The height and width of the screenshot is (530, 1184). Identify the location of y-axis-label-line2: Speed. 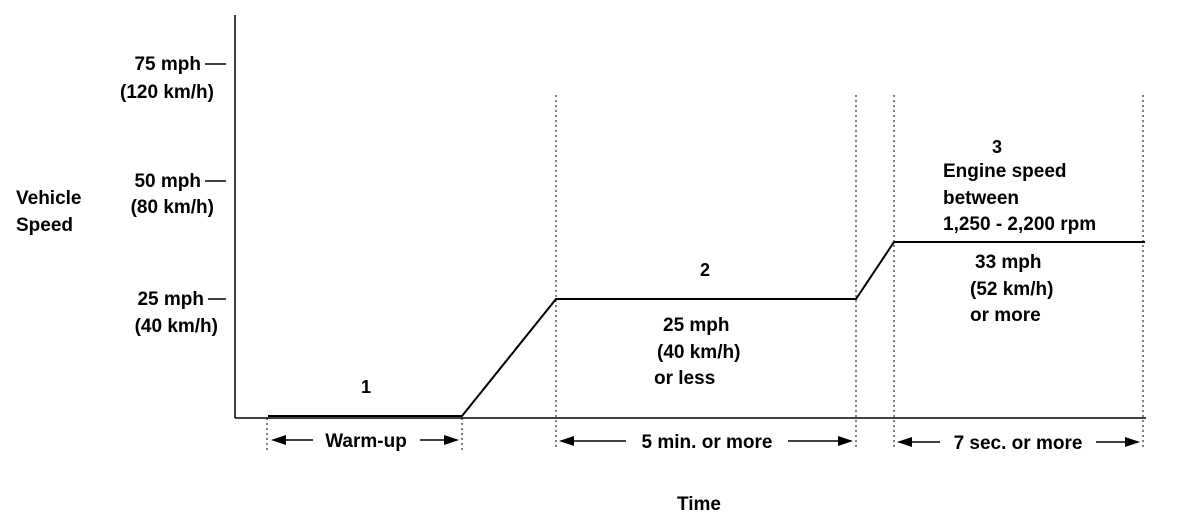
(44, 225).